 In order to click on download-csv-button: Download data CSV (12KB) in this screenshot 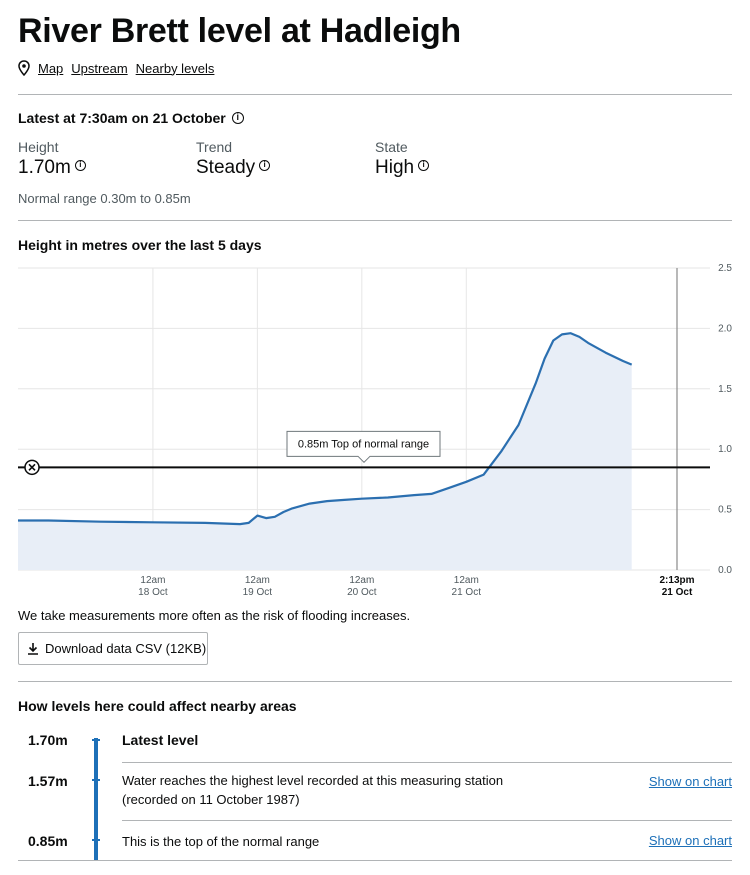, I will do `click(113, 648)`.